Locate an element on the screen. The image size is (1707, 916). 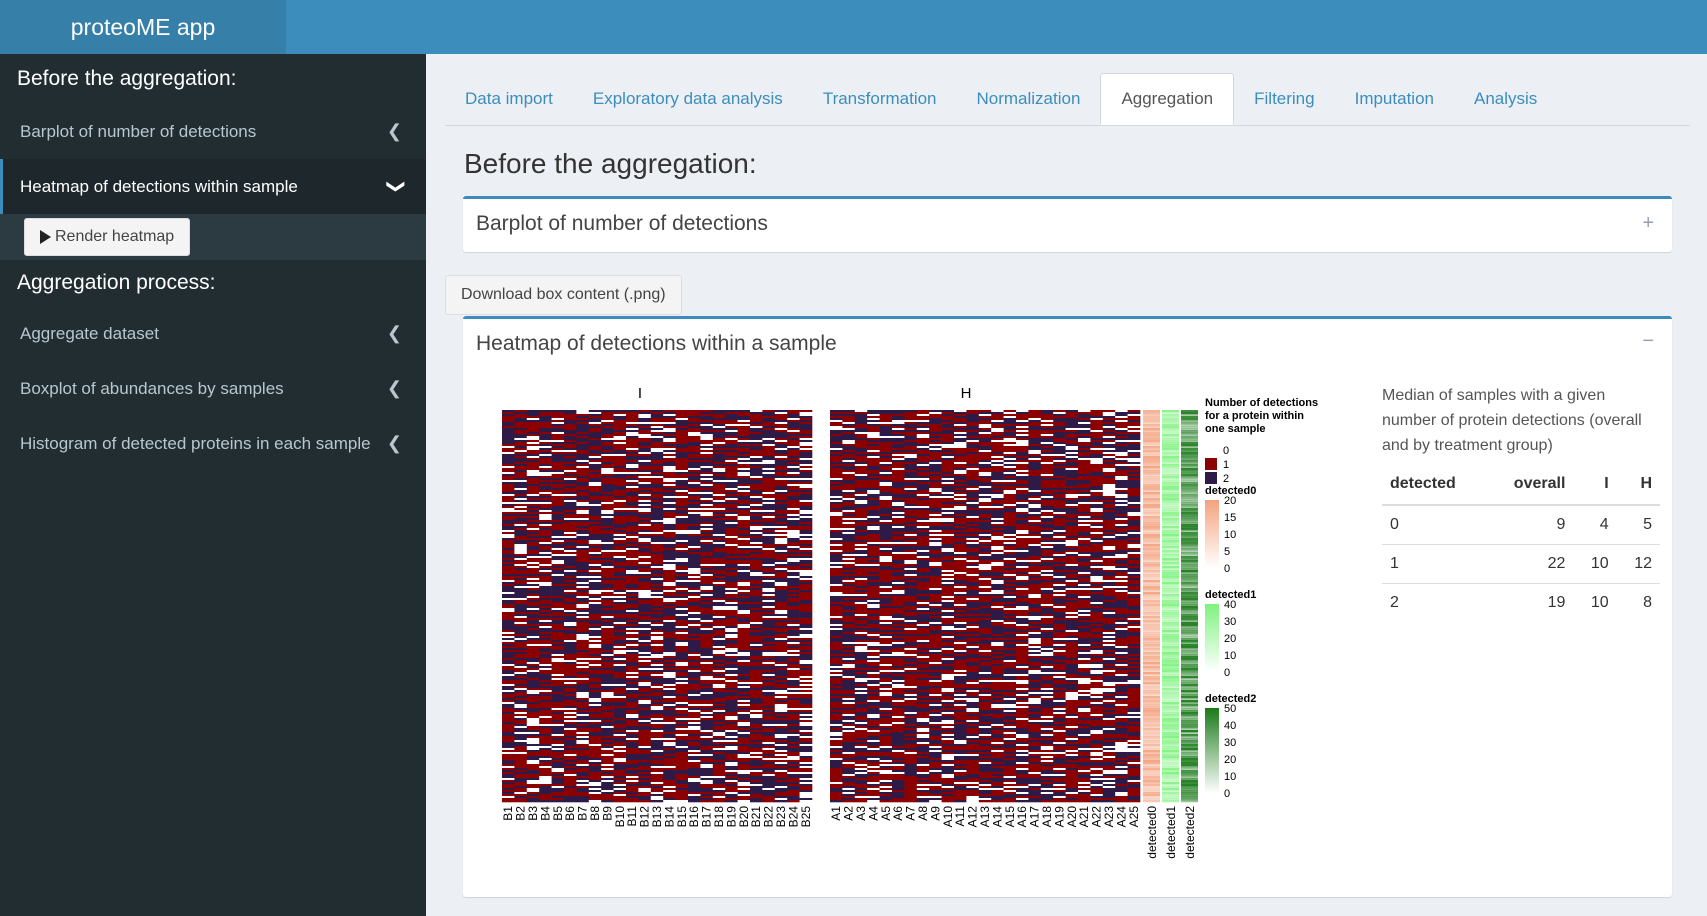
sample-h-label: A16 is located at coordinates (1022, 817).